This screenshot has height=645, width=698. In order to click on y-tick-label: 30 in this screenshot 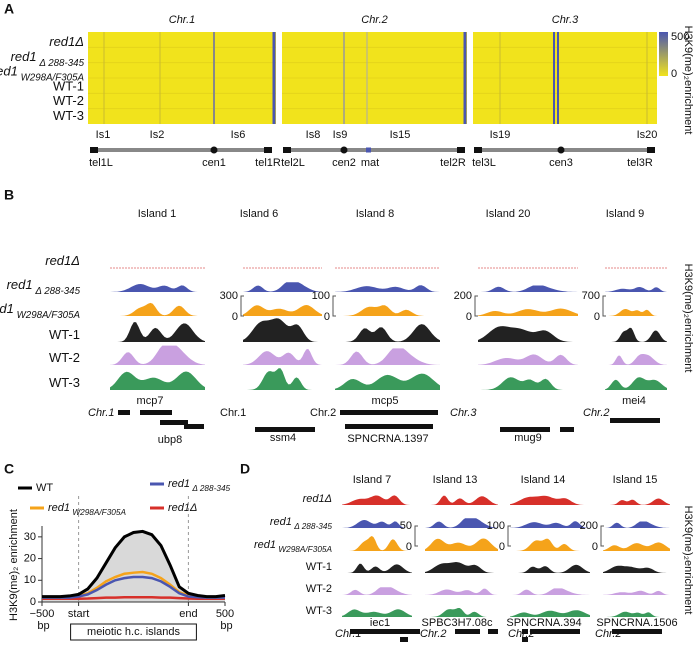, I will do `click(30, 537)`.